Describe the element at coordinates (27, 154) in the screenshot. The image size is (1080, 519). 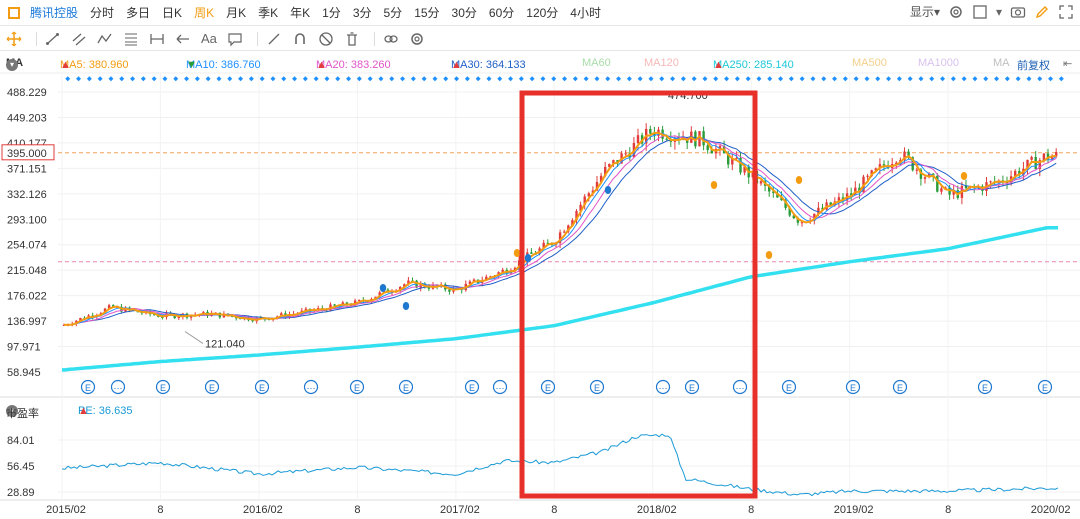
I see `current-price-label: 395.000` at that location.